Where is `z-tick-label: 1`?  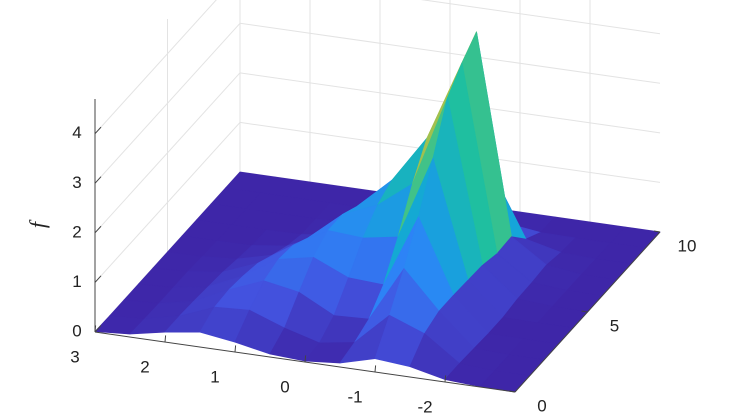
z-tick-label: 1 is located at coordinates (76, 281).